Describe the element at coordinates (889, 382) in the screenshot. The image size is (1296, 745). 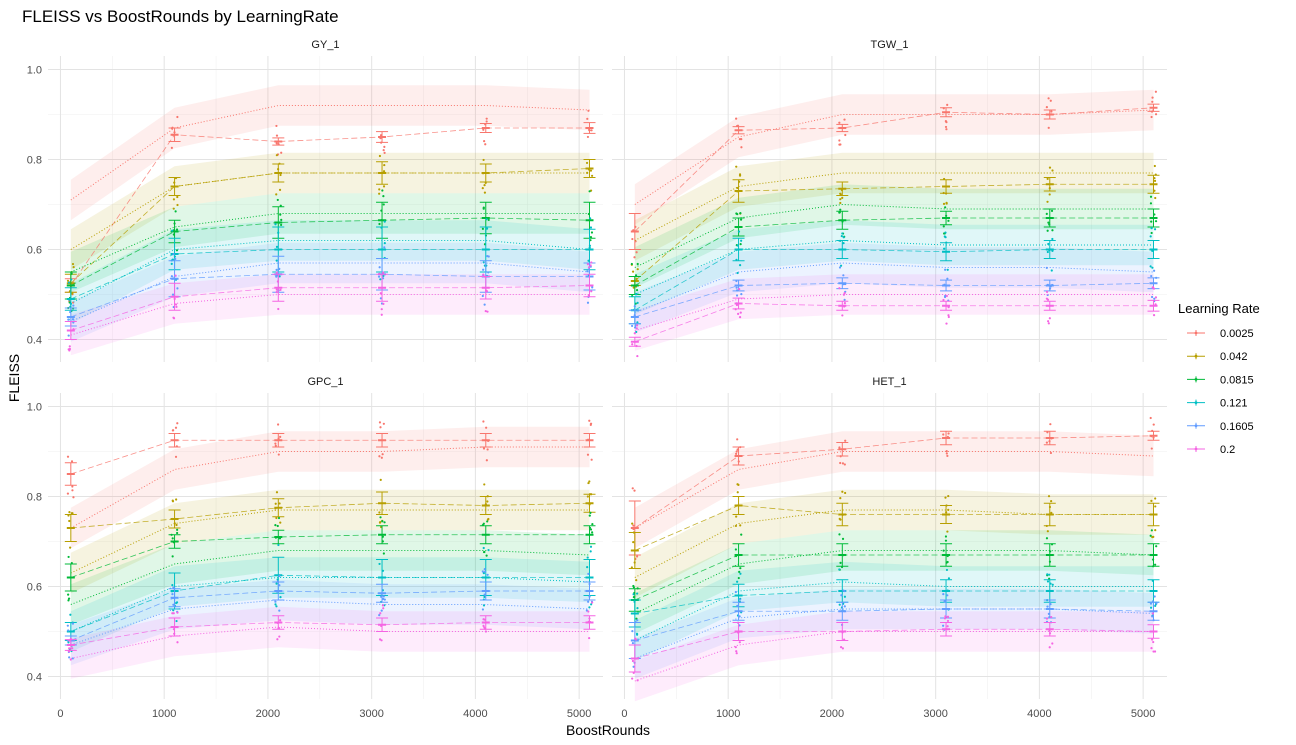
I see `panel-title: HET_1` at that location.